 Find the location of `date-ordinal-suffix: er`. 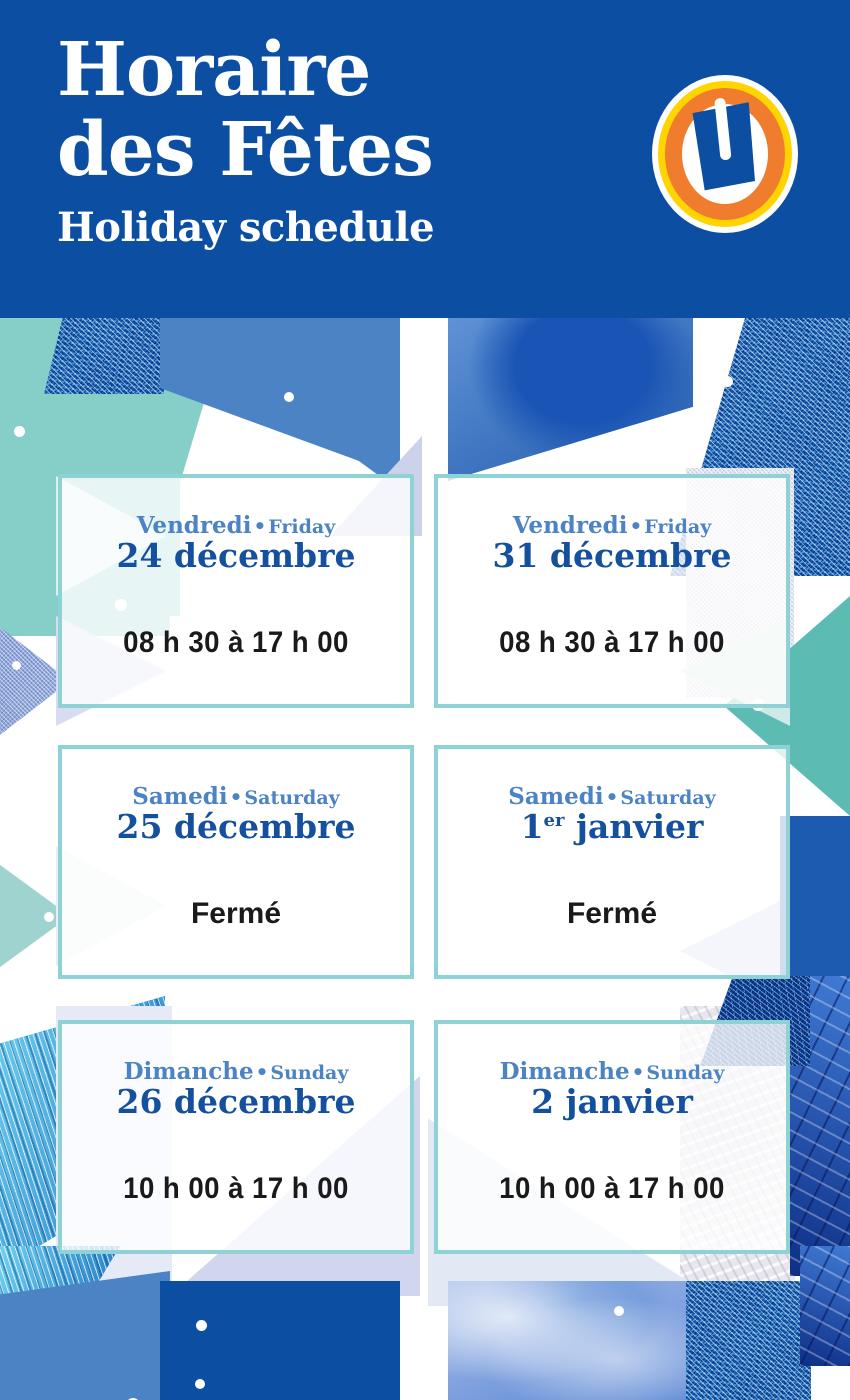

date-ordinal-suffix: er is located at coordinates (554, 821).